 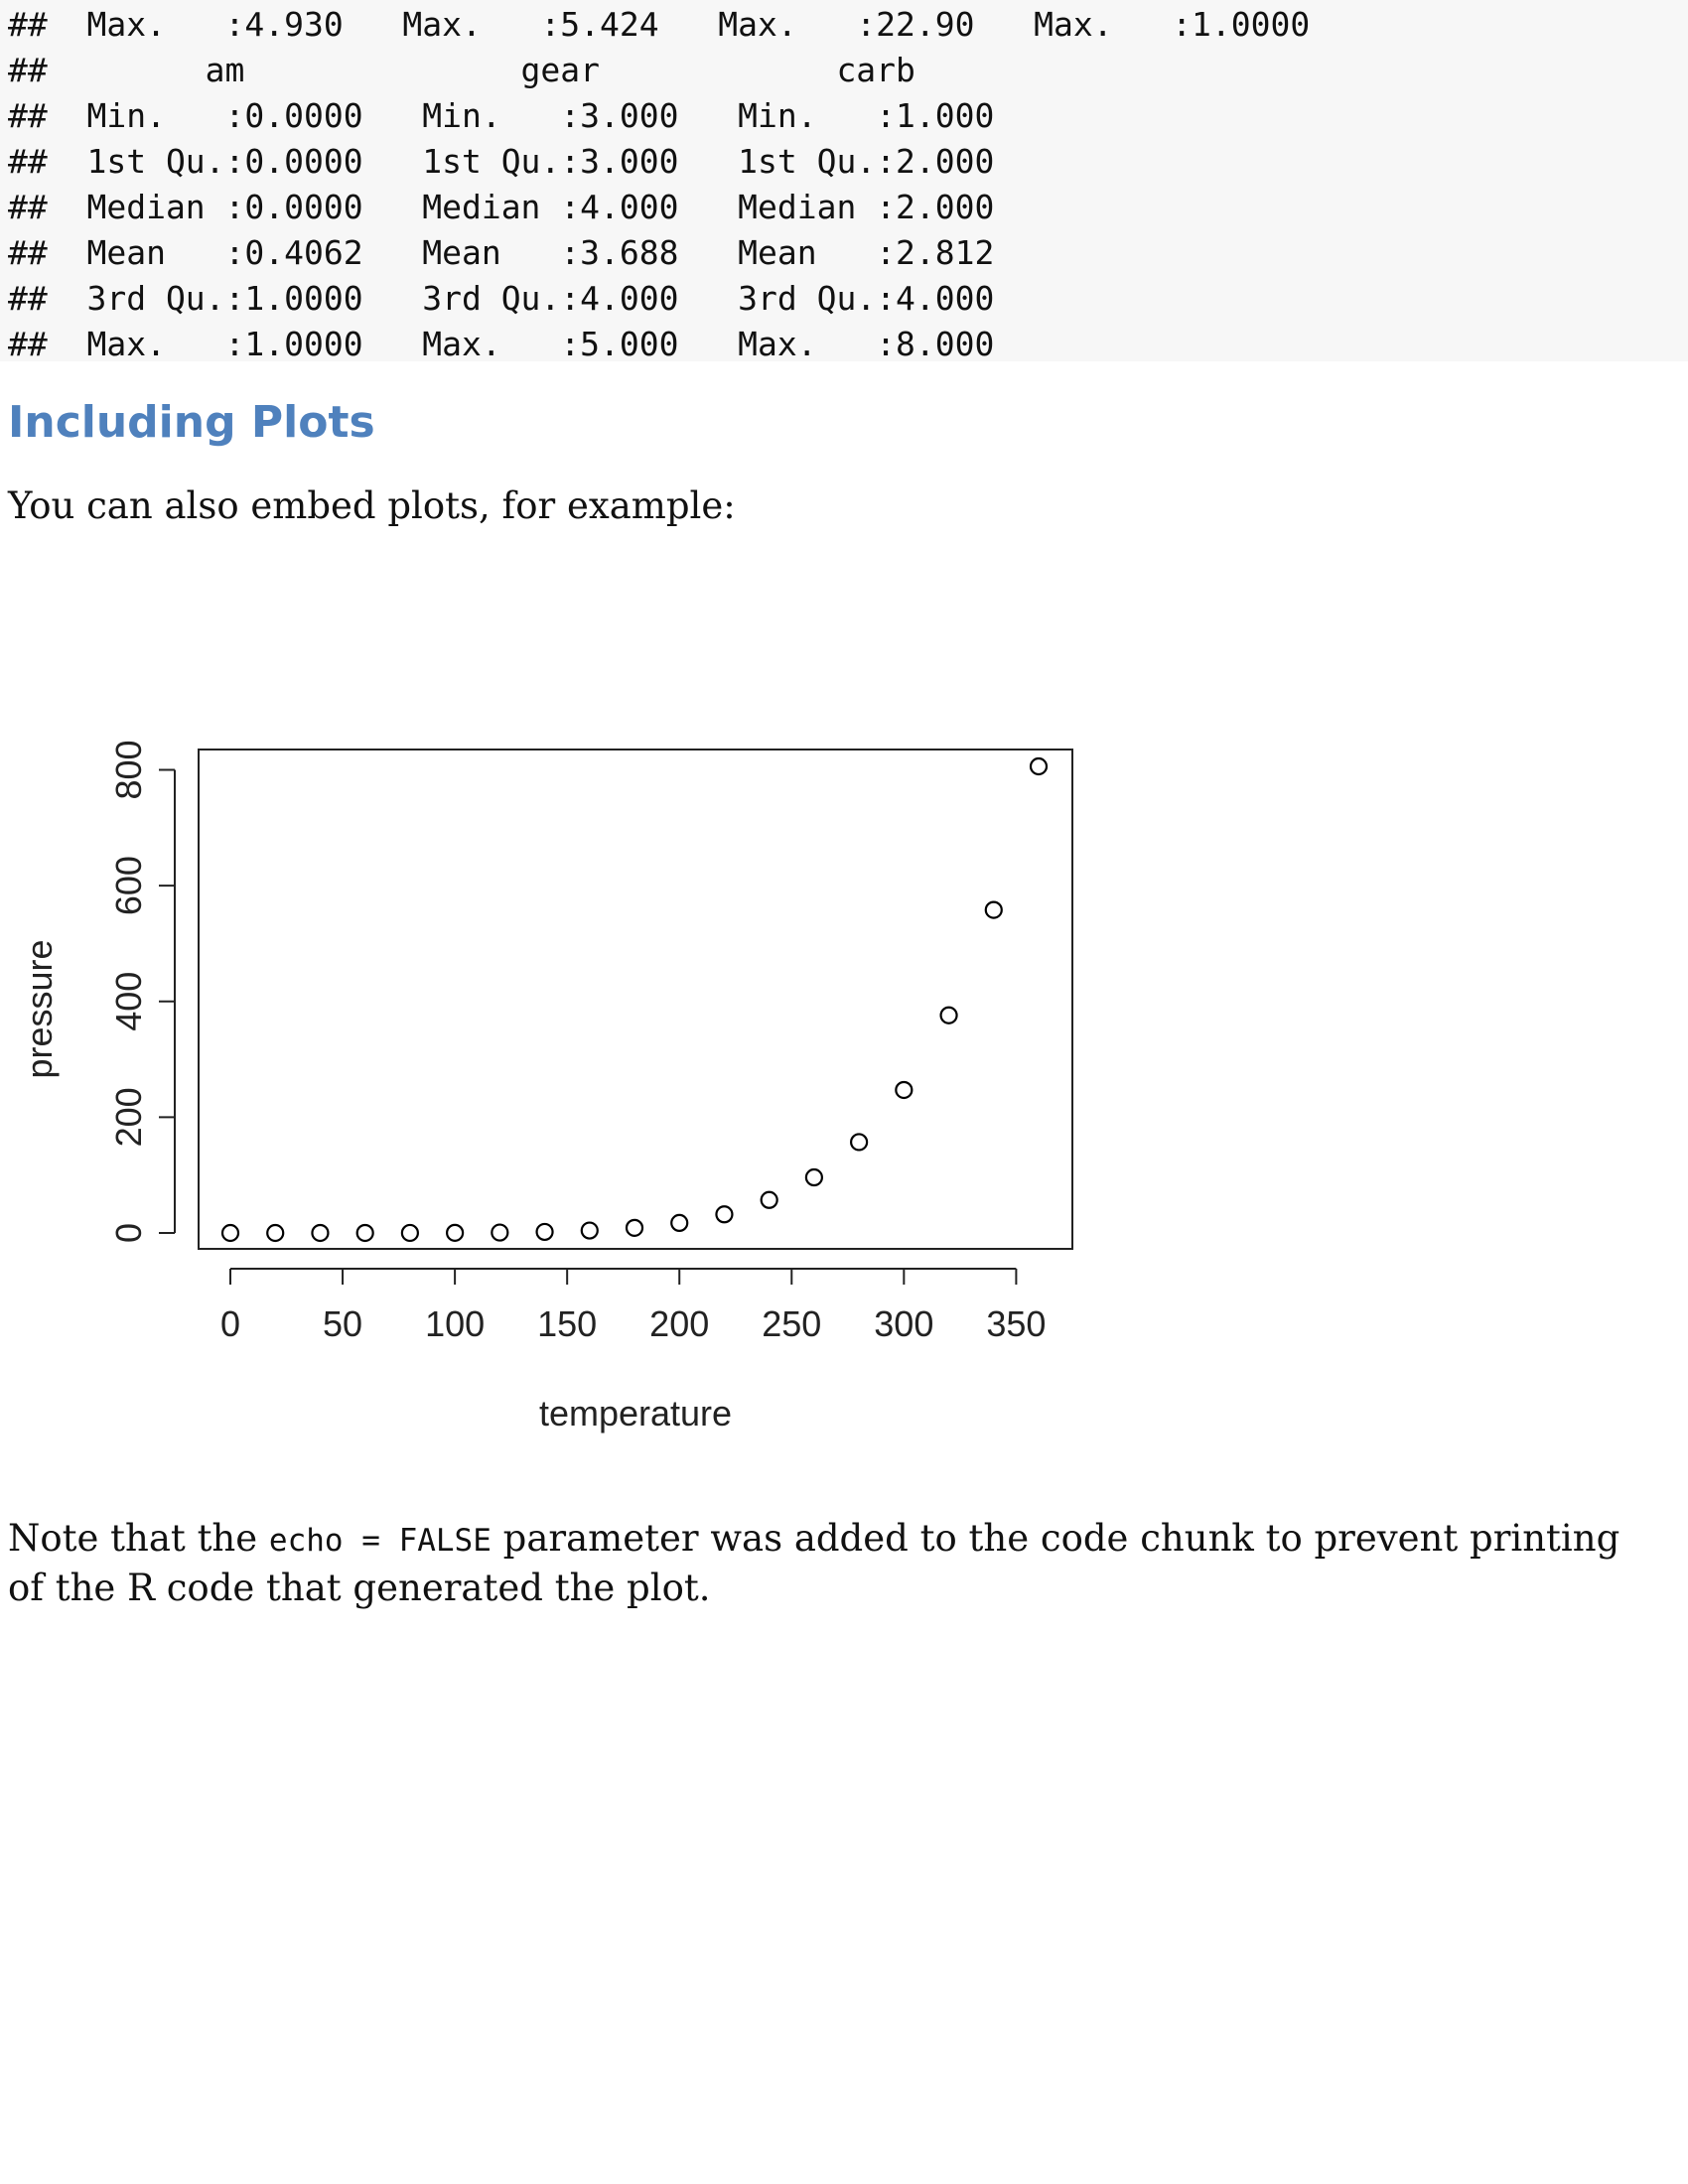 What do you see at coordinates (633, 1306) in the screenshot?
I see `x-axis-ticks: 0 50 100 150 200 250 300 350` at bounding box center [633, 1306].